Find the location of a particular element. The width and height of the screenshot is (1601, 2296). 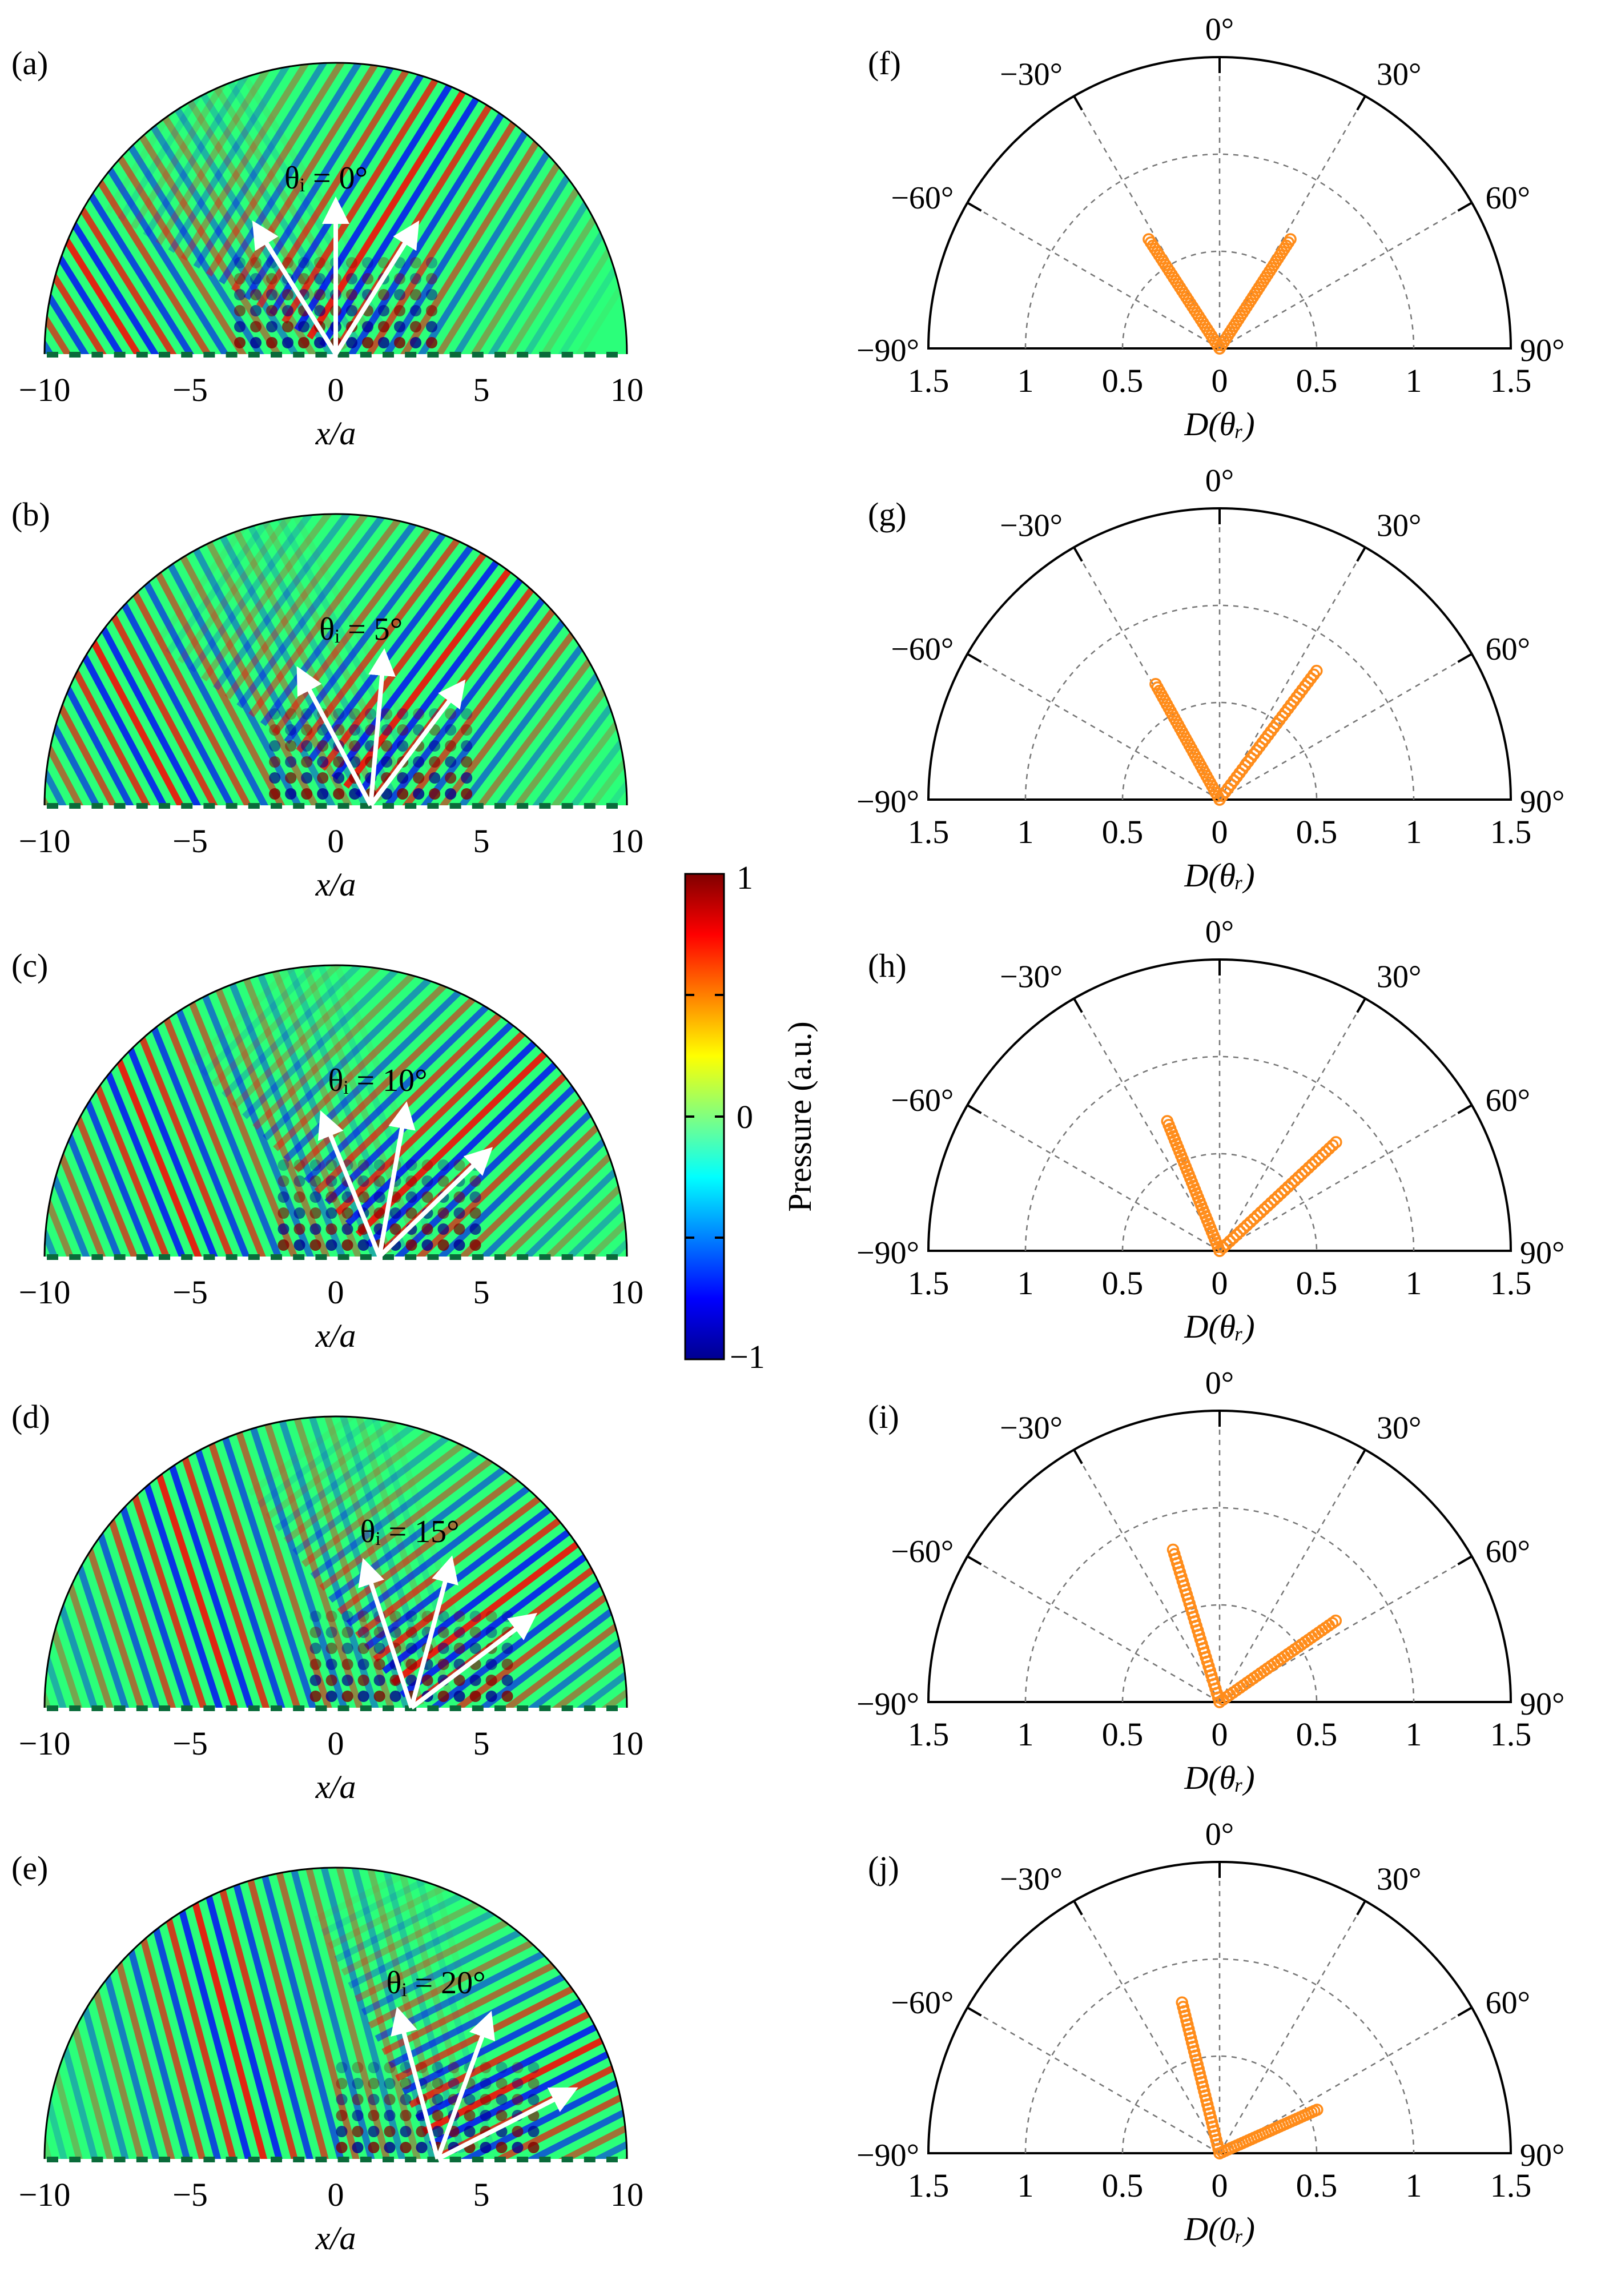

x-tick-label: 5 is located at coordinates (482, 841).